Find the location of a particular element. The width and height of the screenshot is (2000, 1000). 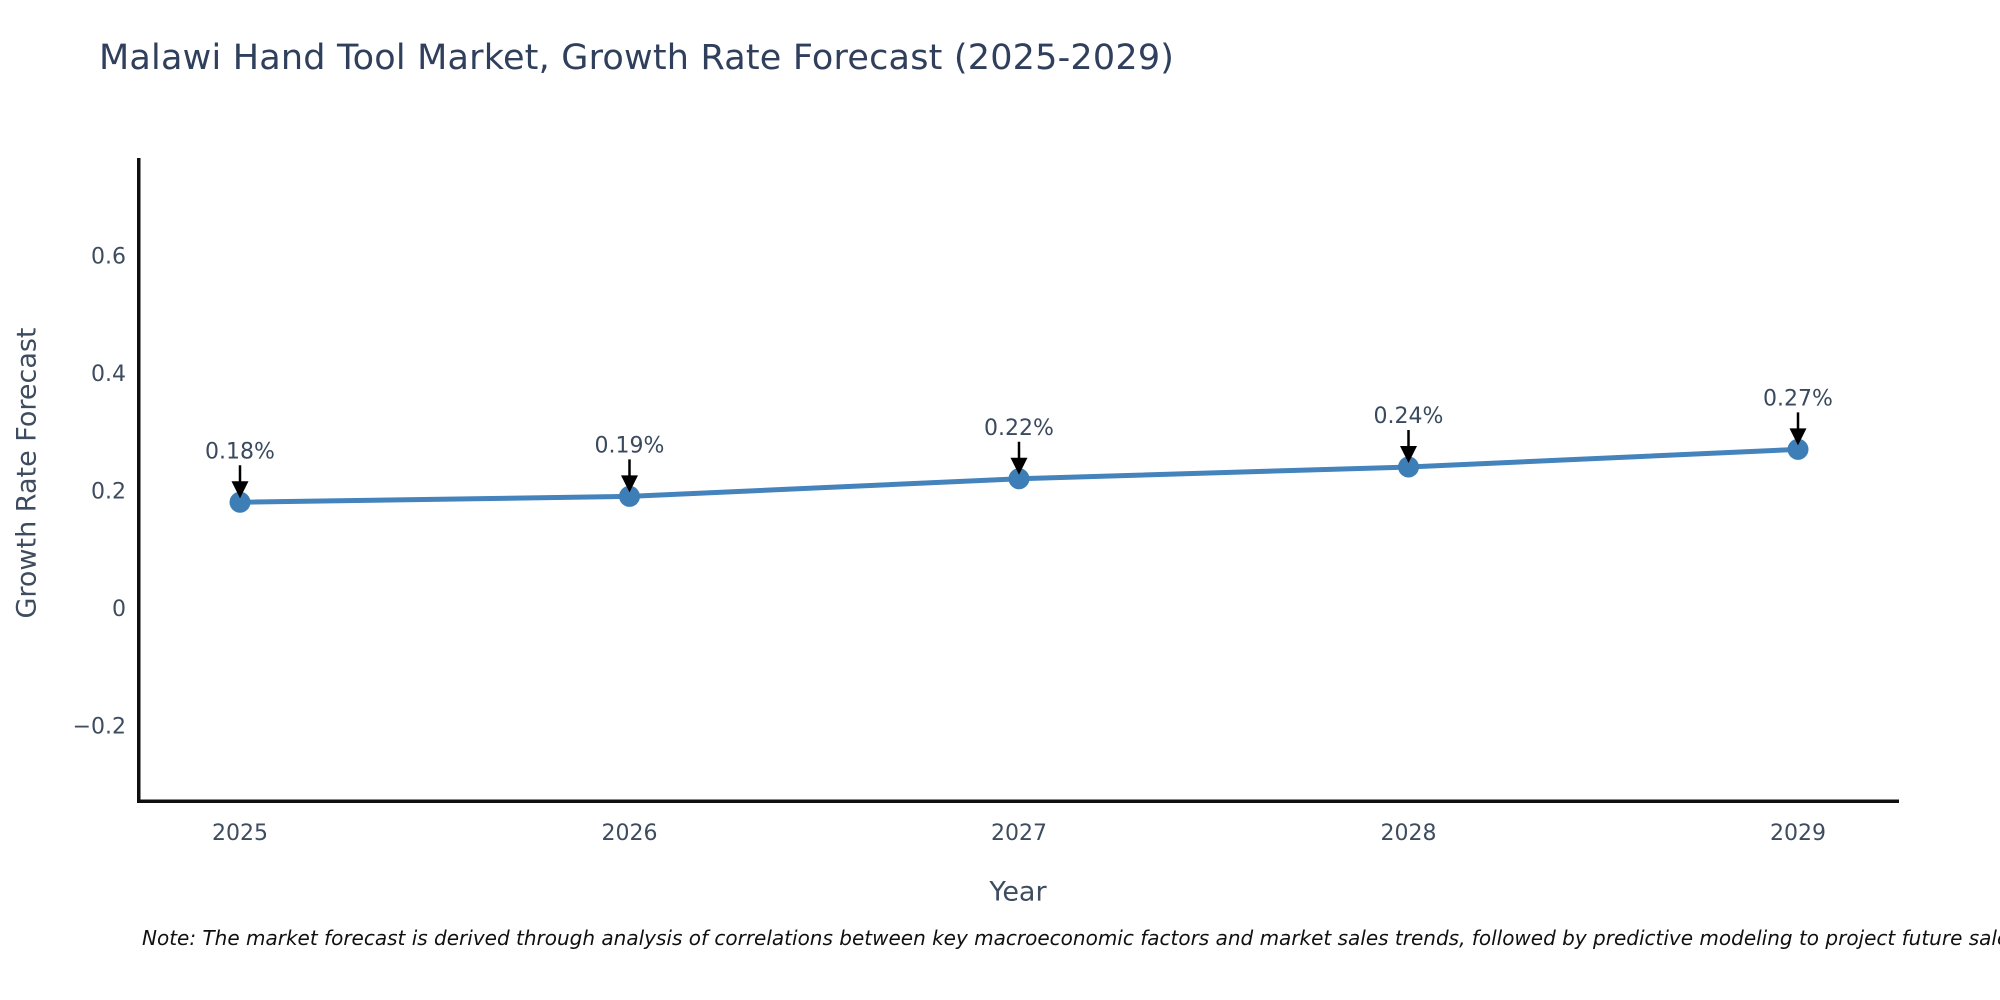

data-point-label: 0.18% is located at coordinates (240, 451).